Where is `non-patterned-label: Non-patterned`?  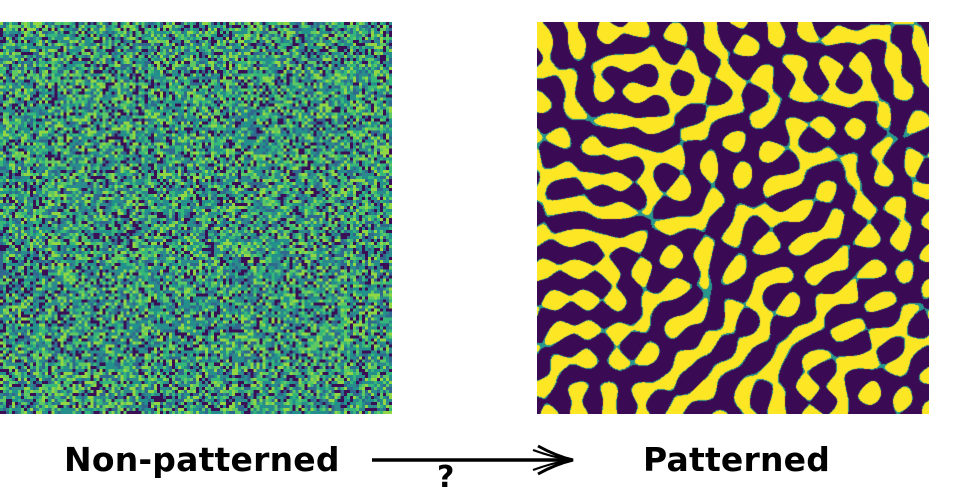
non-patterned-label: Non-patterned is located at coordinates (202, 459).